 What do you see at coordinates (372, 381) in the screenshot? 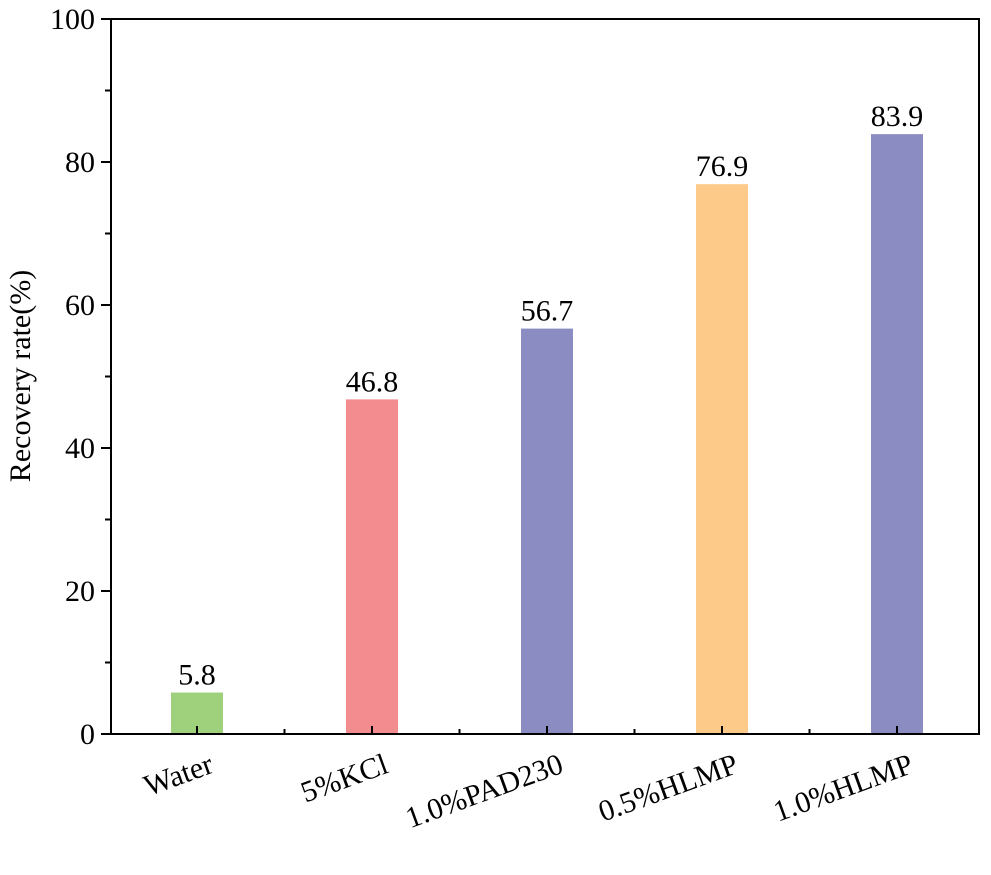
I see `data-label: 46.8` at bounding box center [372, 381].